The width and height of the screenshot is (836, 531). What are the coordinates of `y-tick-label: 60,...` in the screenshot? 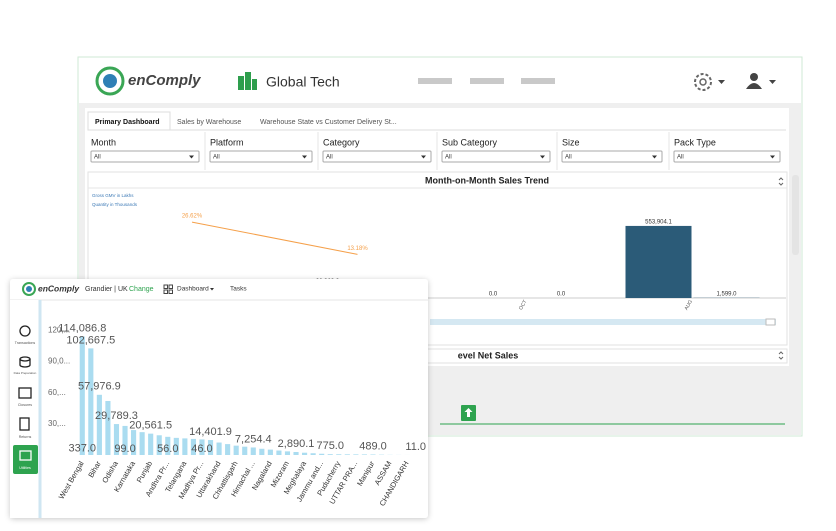 It's located at (57, 392).